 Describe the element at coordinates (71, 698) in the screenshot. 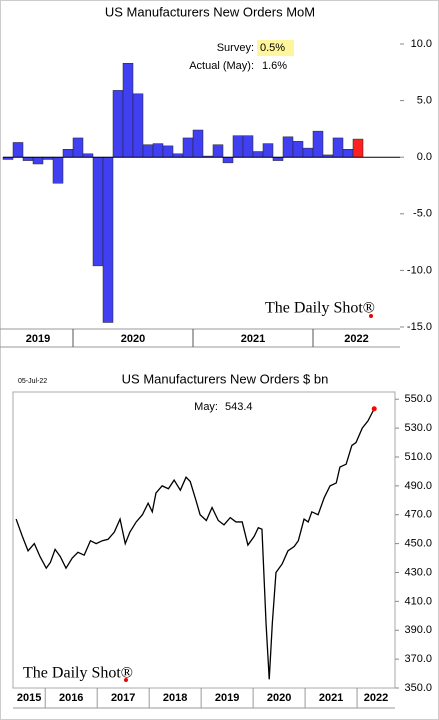

I see `x-tick-label: 2016` at that location.